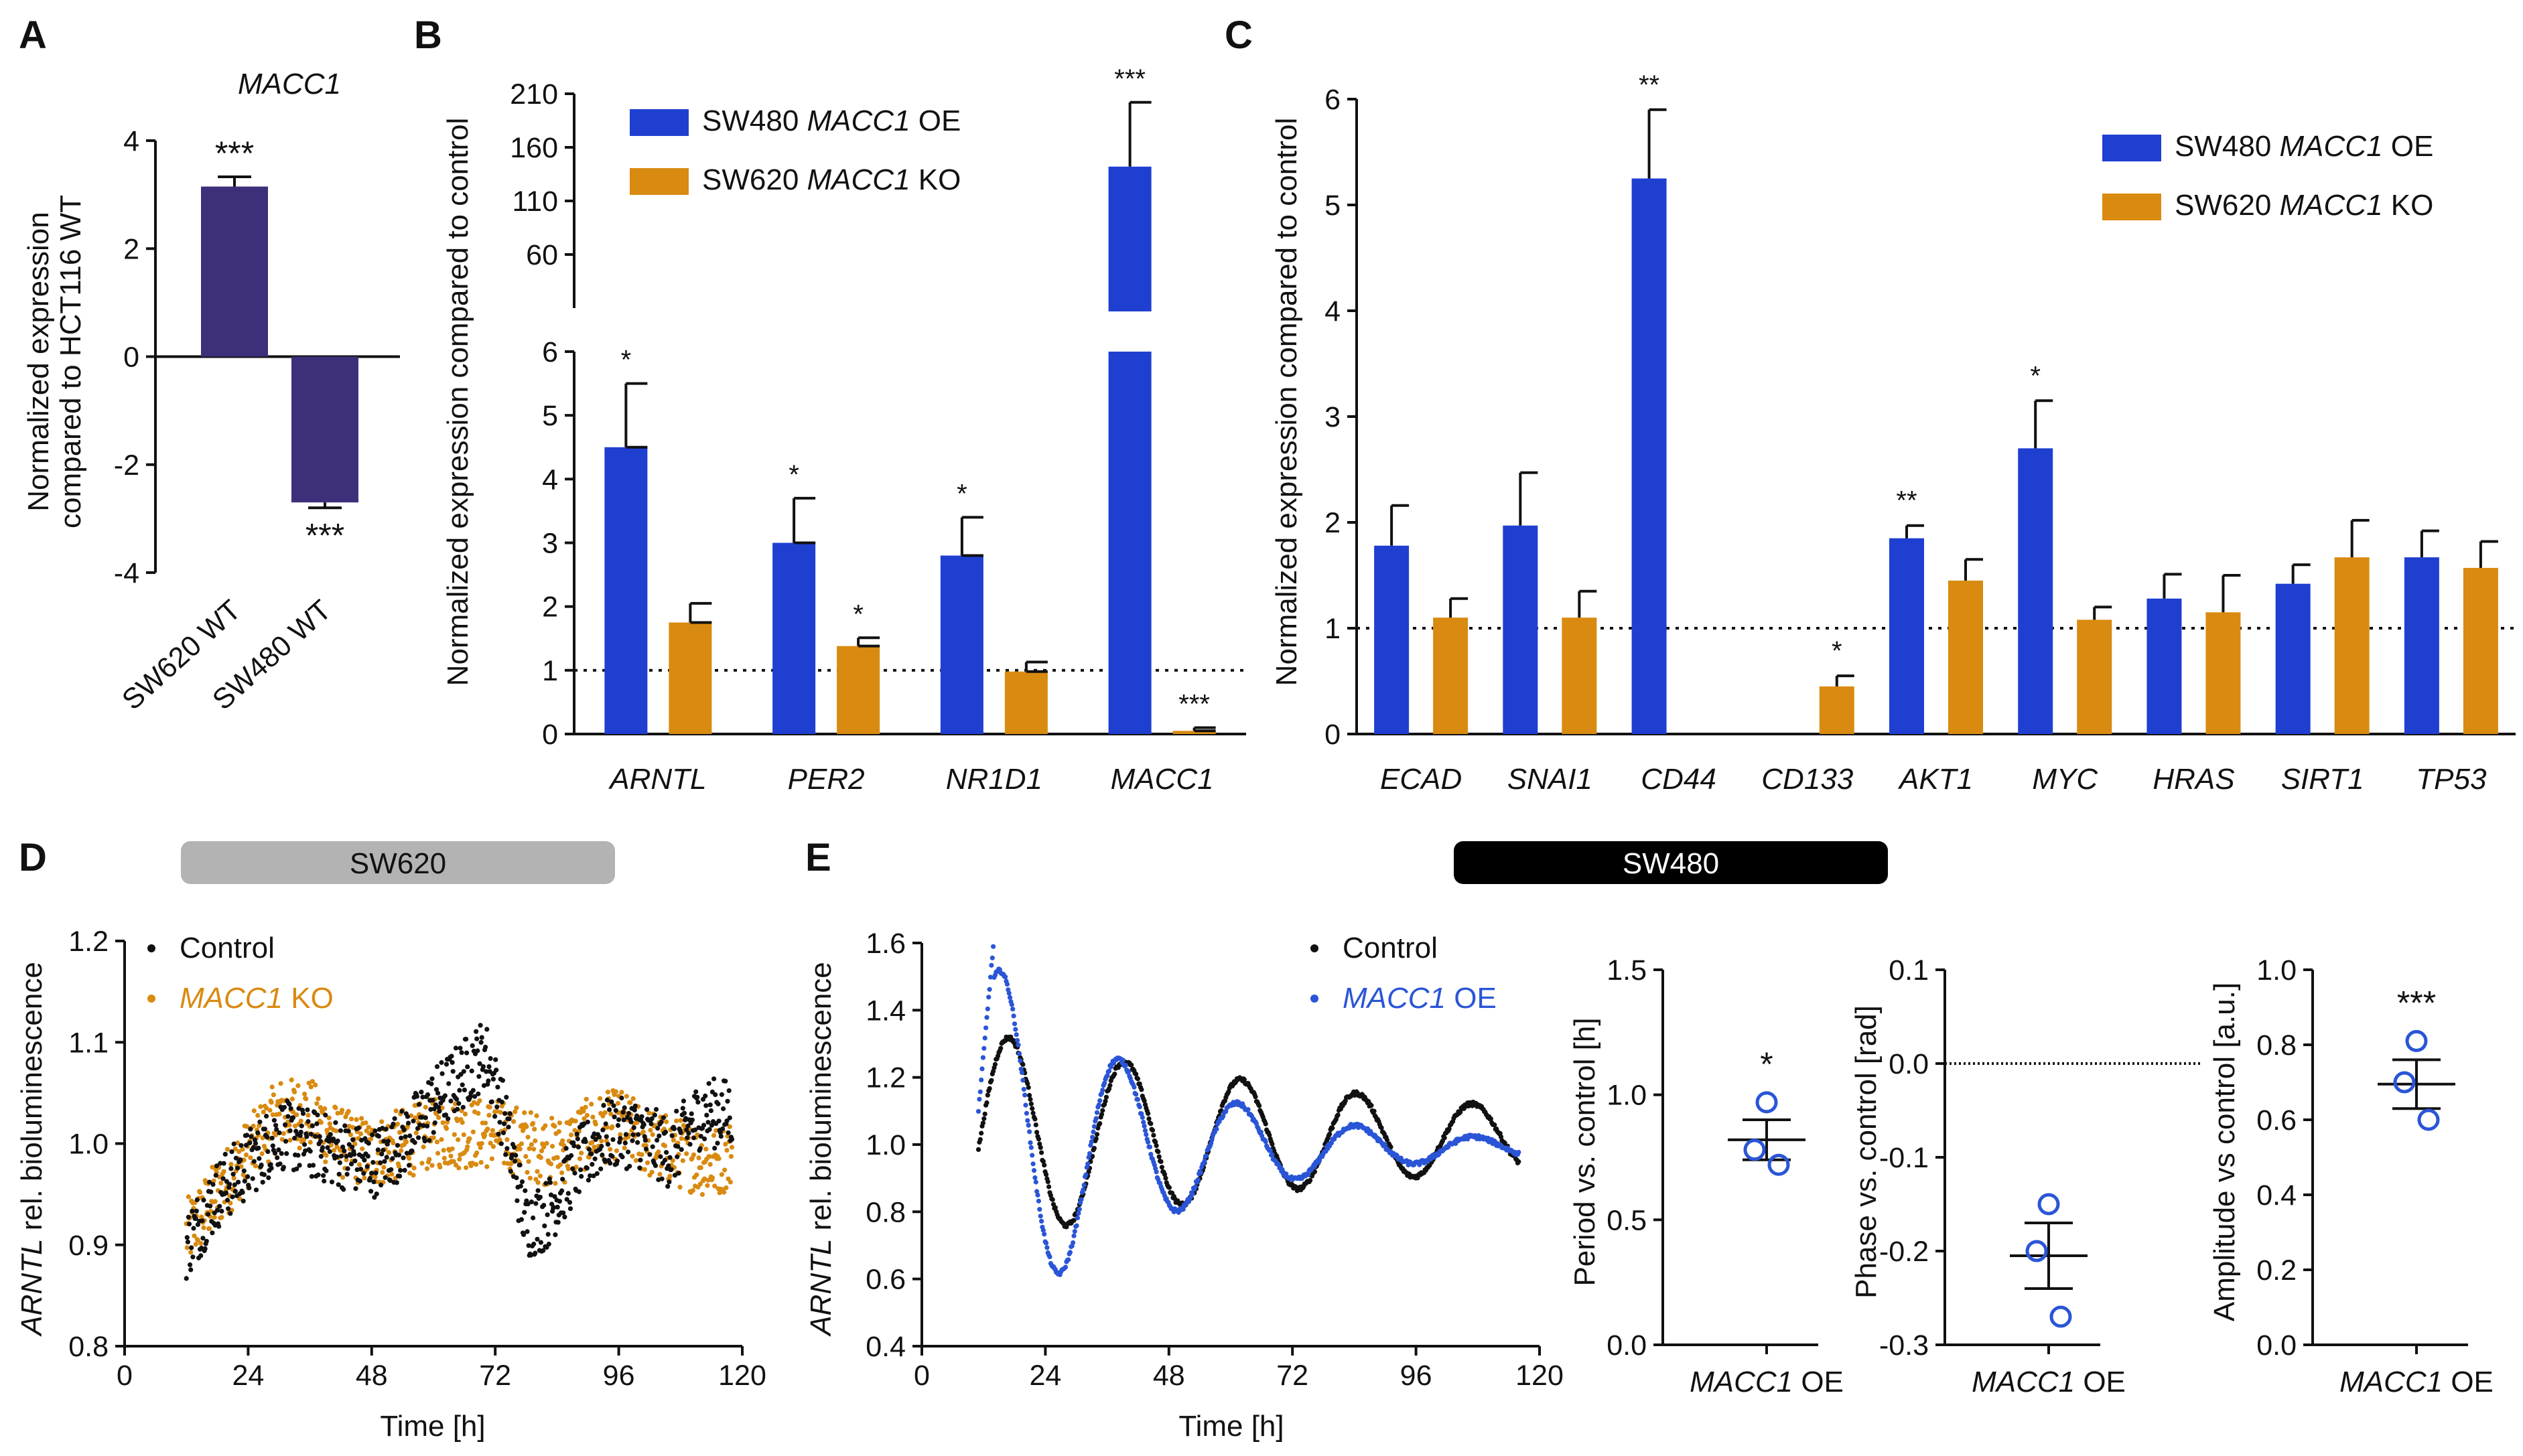 The image size is (2523, 1456). What do you see at coordinates (550, 544) in the screenshot?
I see `panel-b-ytick-lower-label-3: 3` at bounding box center [550, 544].